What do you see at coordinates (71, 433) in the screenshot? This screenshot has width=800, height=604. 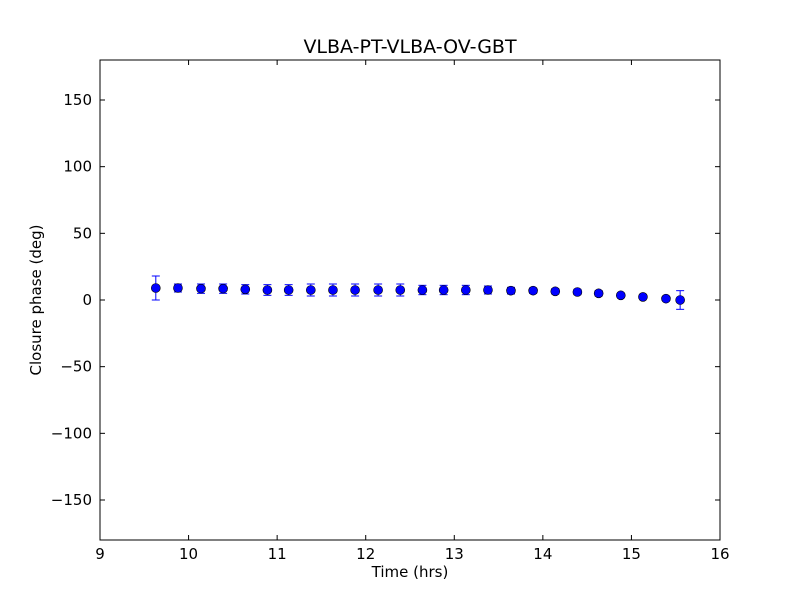 I see `y-tick-label: −100` at bounding box center [71, 433].